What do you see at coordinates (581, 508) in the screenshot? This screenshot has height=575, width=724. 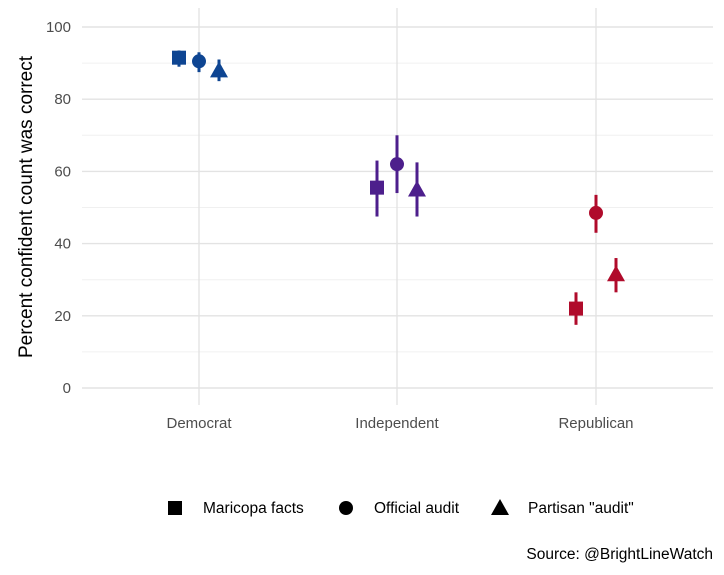 I see `legend-label: Partisan "audit"` at bounding box center [581, 508].